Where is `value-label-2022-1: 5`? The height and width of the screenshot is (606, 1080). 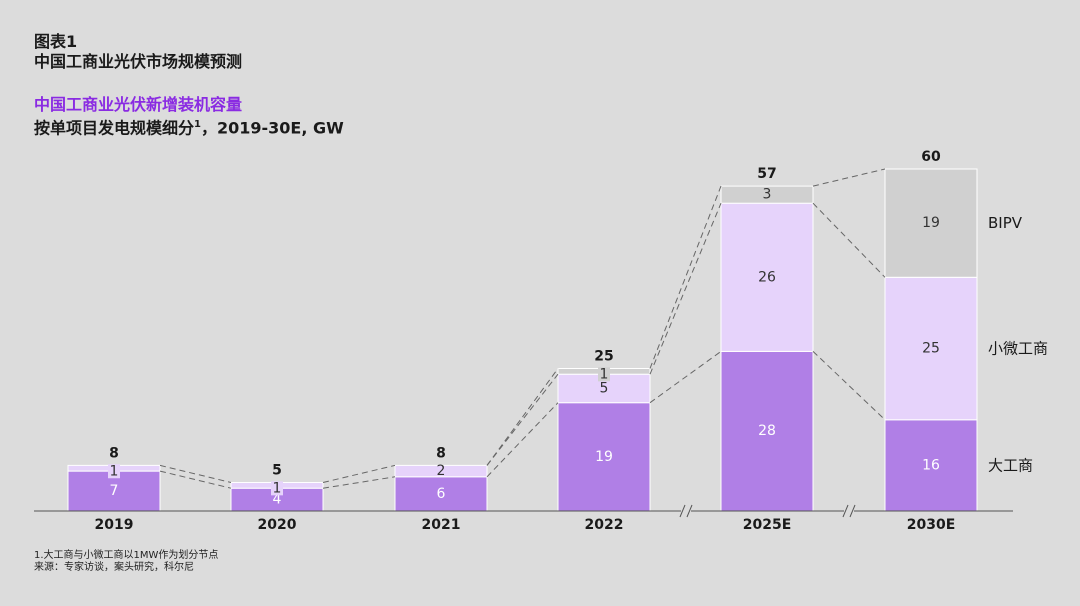 value-label-2022-1: 5 is located at coordinates (604, 388).